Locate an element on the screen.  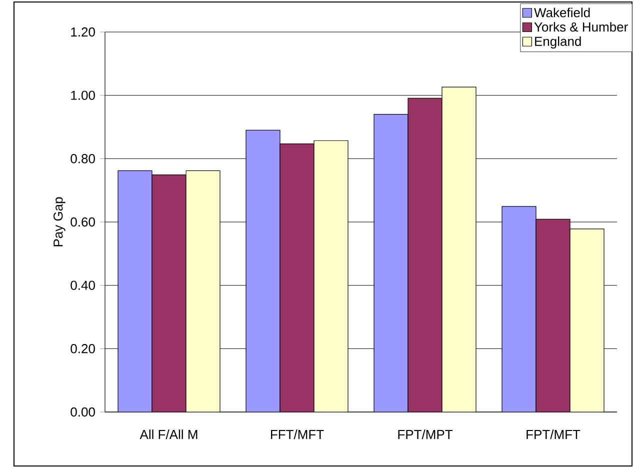
y-tick-label: 0.20 is located at coordinates (82, 349).